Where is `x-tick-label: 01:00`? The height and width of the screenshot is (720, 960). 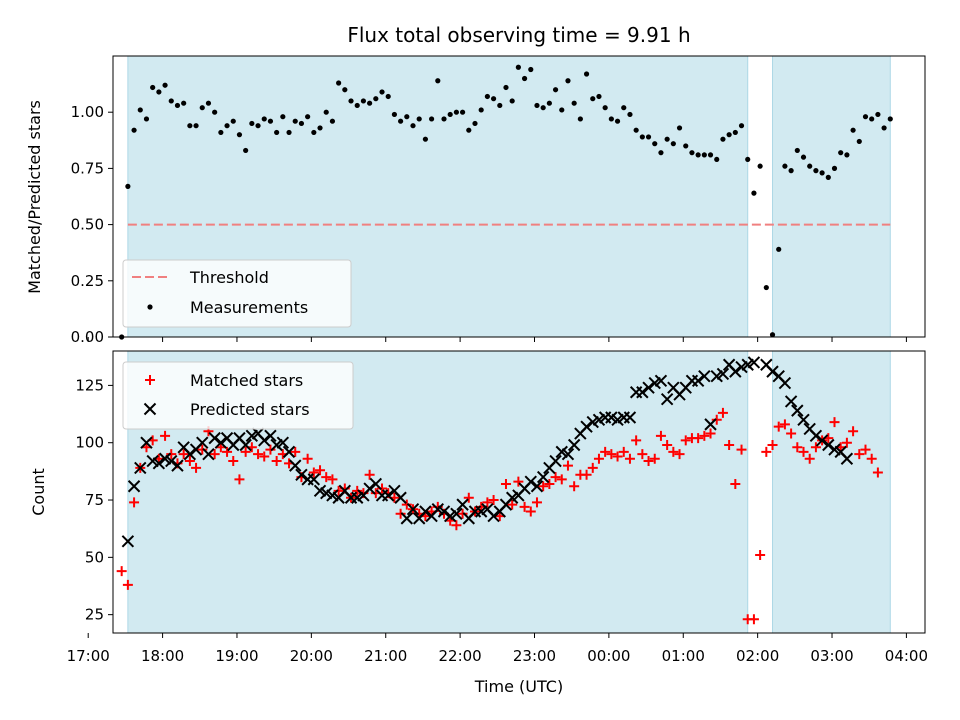
x-tick-label: 01:00 is located at coordinates (683, 656).